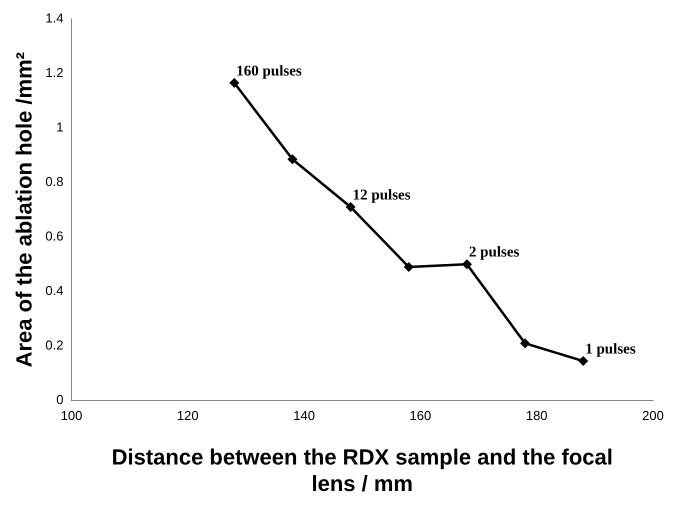  What do you see at coordinates (187, 415) in the screenshot?
I see `x-tick-label: 120` at bounding box center [187, 415].